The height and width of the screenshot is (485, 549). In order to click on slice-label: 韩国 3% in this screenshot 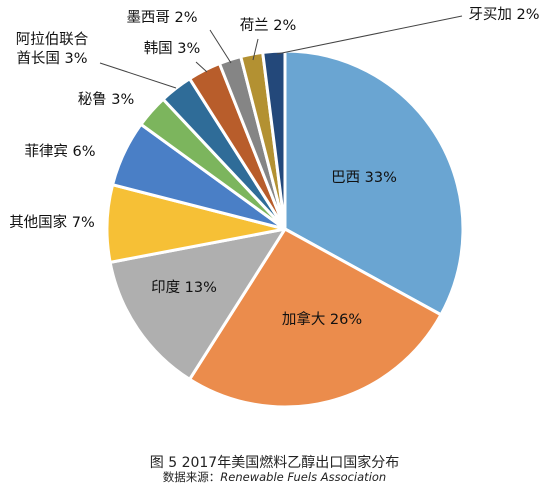, I will do `click(172, 48)`.